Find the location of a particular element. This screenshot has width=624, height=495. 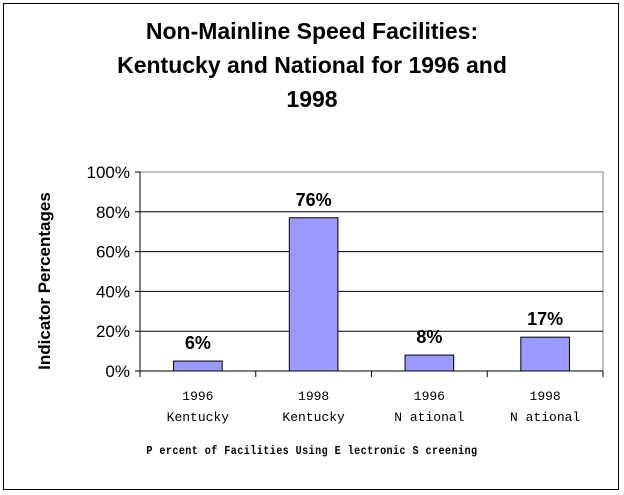

bar-data-label: 17% is located at coordinates (545, 319).